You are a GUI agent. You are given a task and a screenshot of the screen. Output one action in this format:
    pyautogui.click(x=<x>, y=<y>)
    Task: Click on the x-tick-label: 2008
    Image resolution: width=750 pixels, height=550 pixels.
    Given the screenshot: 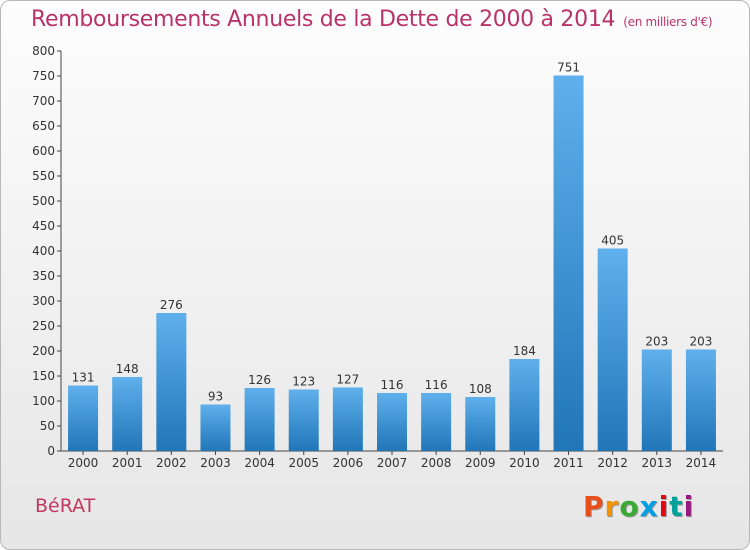 What is the action you would take?
    pyautogui.click(x=436, y=463)
    